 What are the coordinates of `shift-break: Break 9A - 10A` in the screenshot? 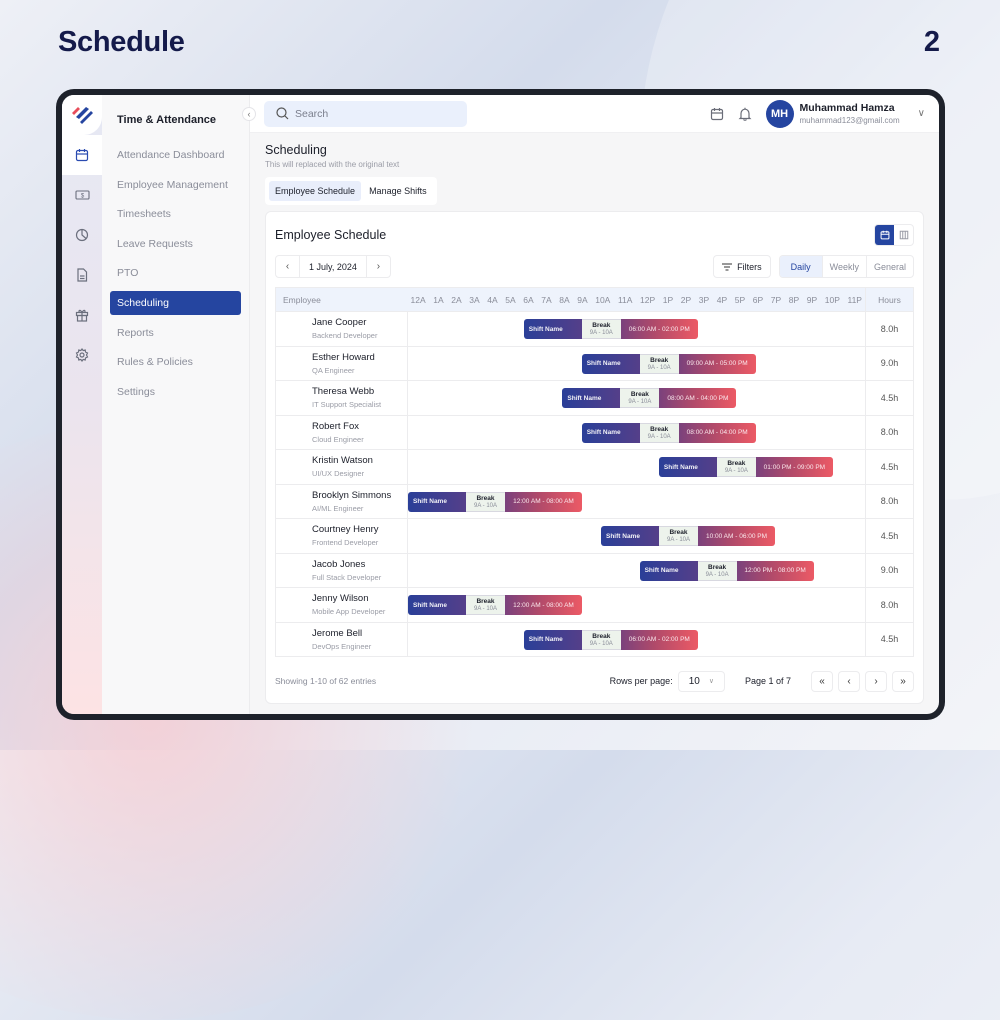 It's located at (640, 398).